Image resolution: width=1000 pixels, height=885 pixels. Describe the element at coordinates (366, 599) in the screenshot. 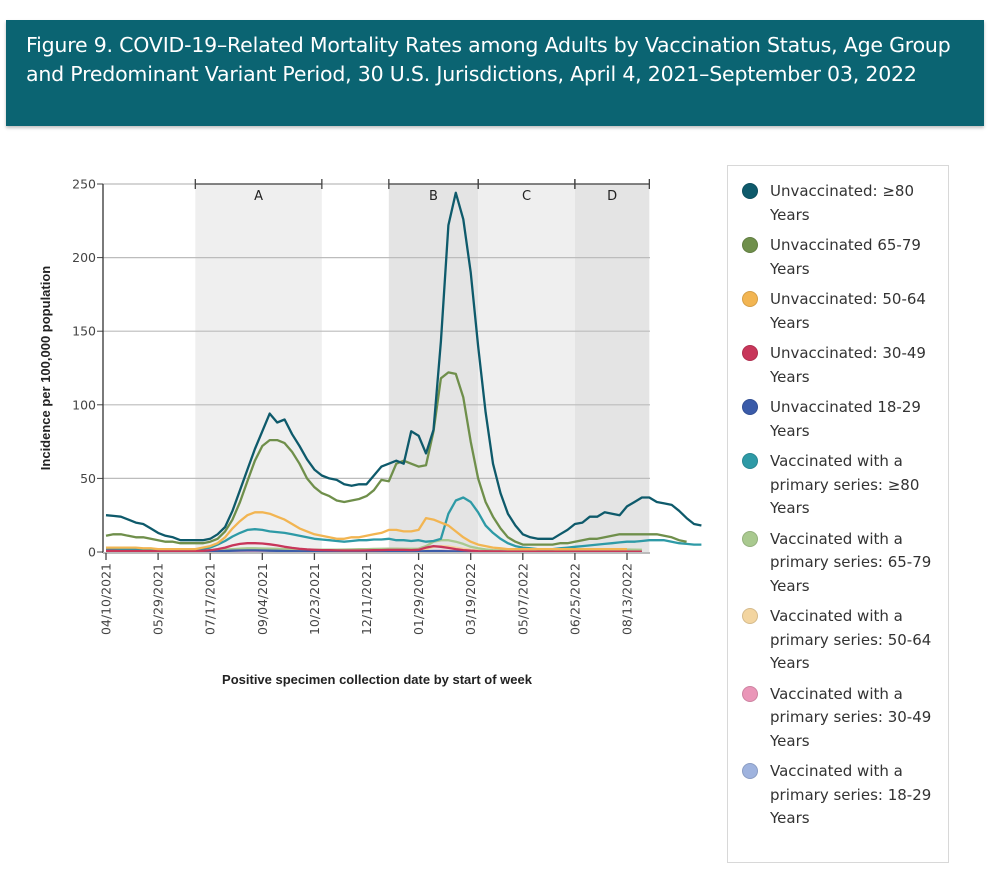

I see `x-tick-label: 12/11/2021` at that location.